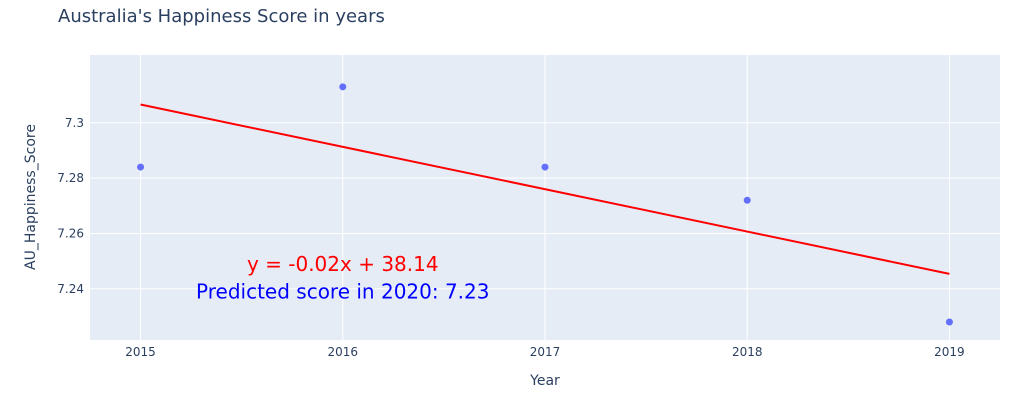  Describe the element at coordinates (74, 123) in the screenshot. I see `y-tick-label: 7.3` at that location.